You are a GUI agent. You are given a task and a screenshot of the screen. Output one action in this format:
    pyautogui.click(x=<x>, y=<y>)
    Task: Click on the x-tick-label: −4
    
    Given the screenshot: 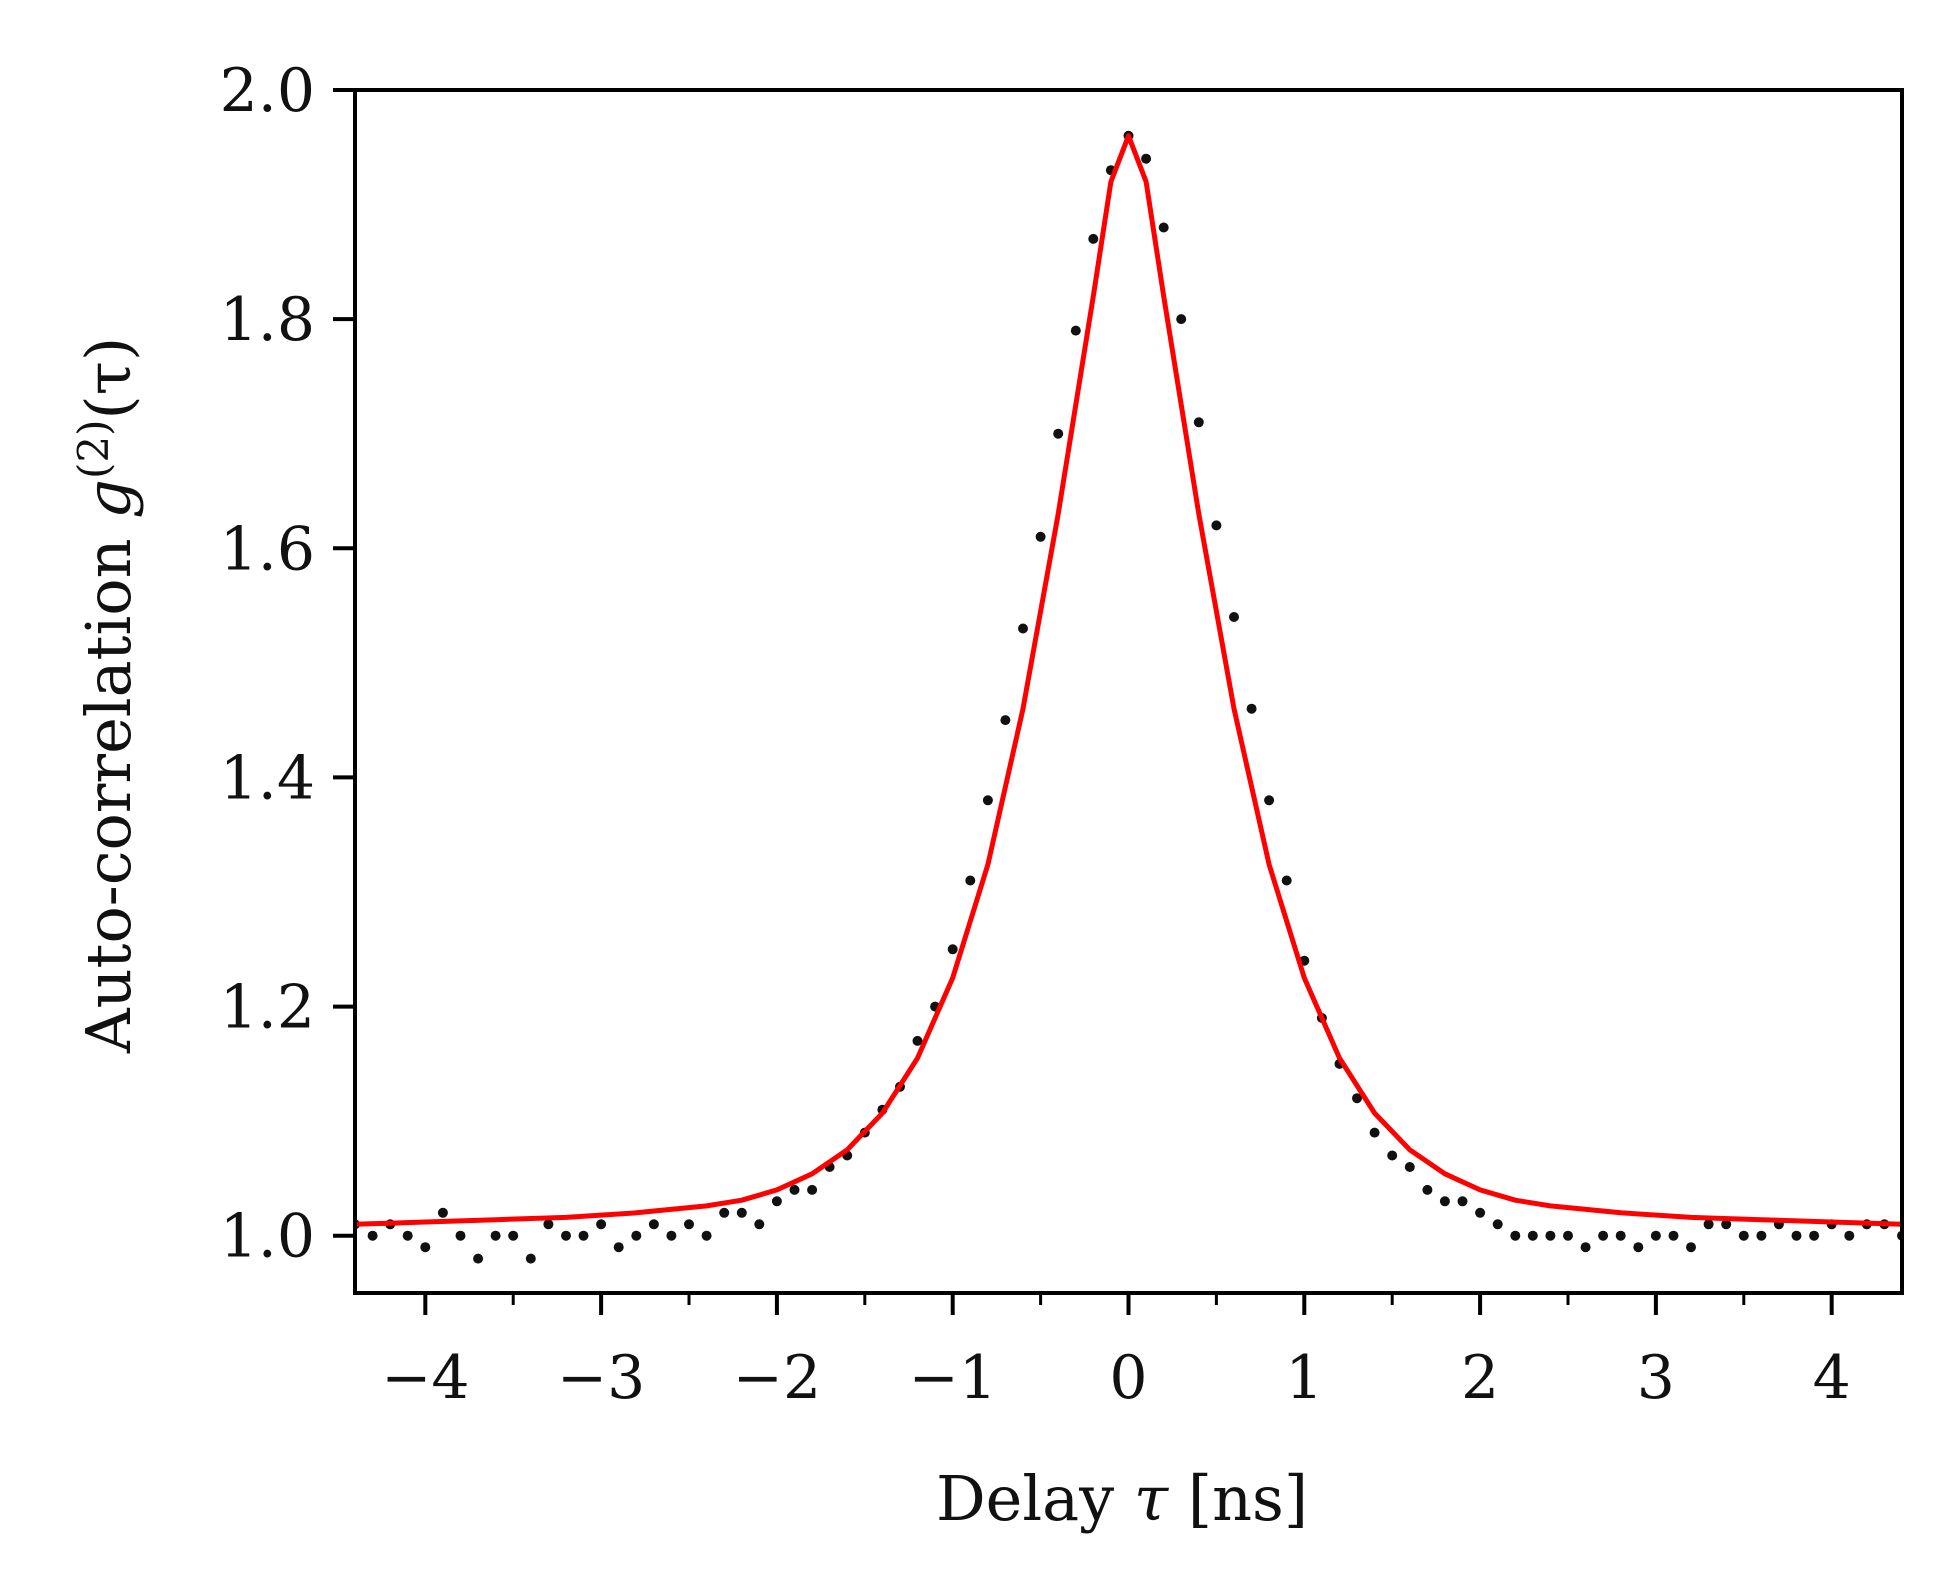 What is the action you would take?
    pyautogui.click(x=425, y=1378)
    